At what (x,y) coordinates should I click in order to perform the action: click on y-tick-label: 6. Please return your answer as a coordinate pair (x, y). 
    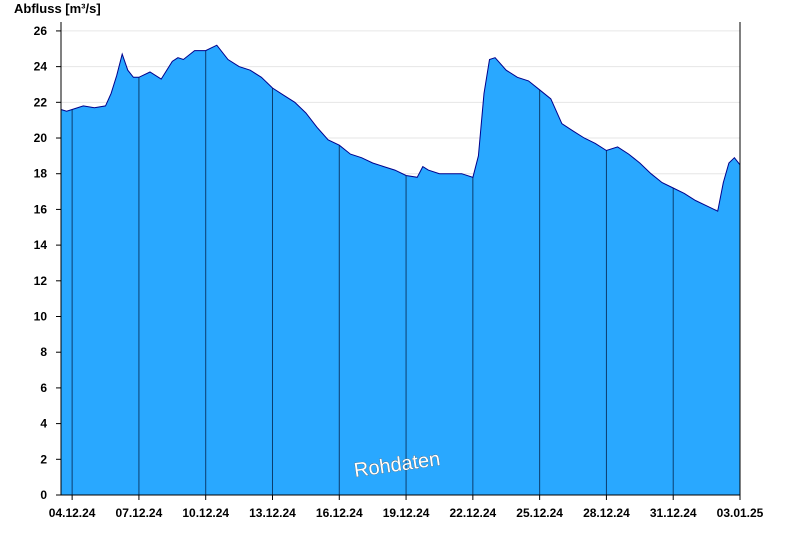
    Looking at the image, I should click on (43, 388).